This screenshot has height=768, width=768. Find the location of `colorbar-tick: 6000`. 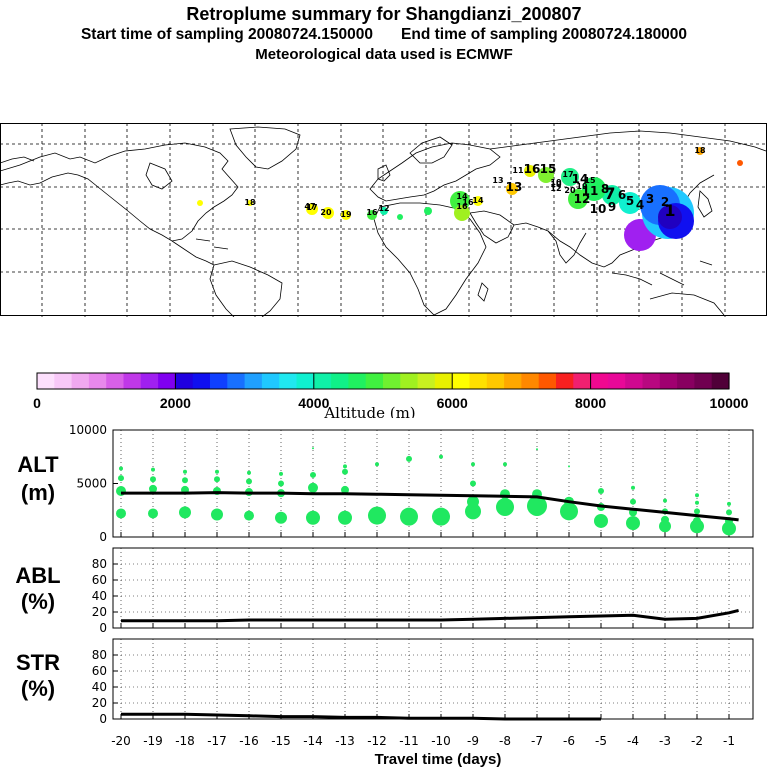

colorbar-tick: 6000 is located at coordinates (452, 403).